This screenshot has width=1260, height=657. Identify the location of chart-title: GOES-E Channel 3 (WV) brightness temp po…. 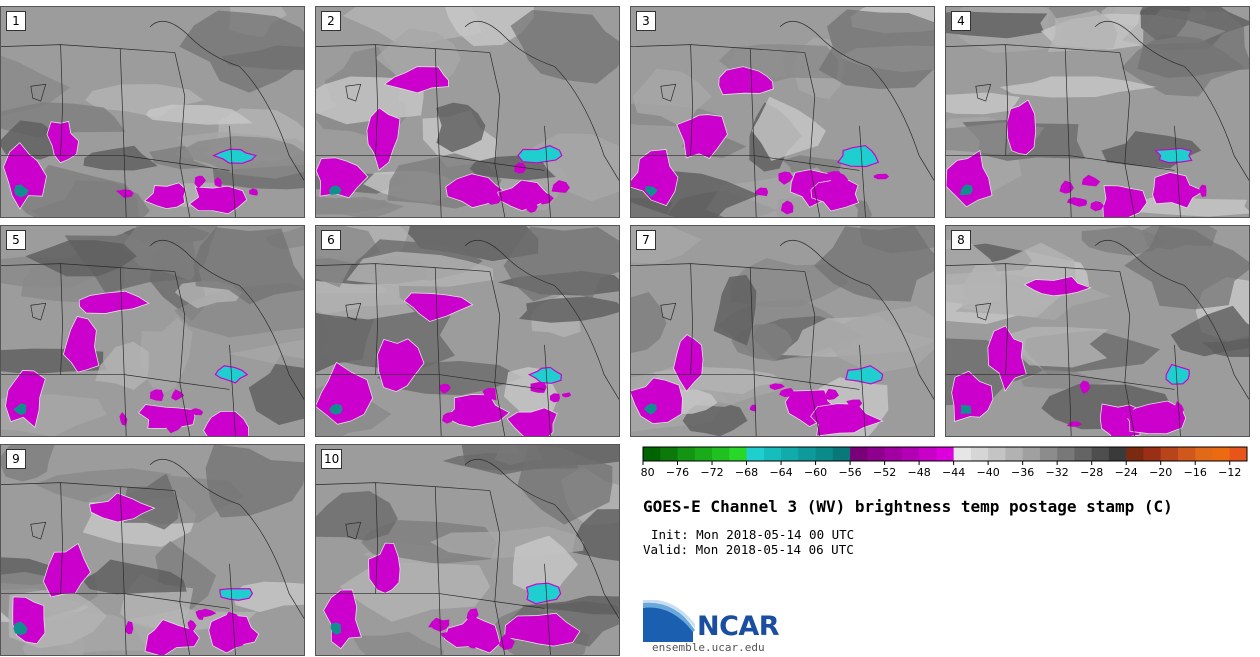
(908, 506).